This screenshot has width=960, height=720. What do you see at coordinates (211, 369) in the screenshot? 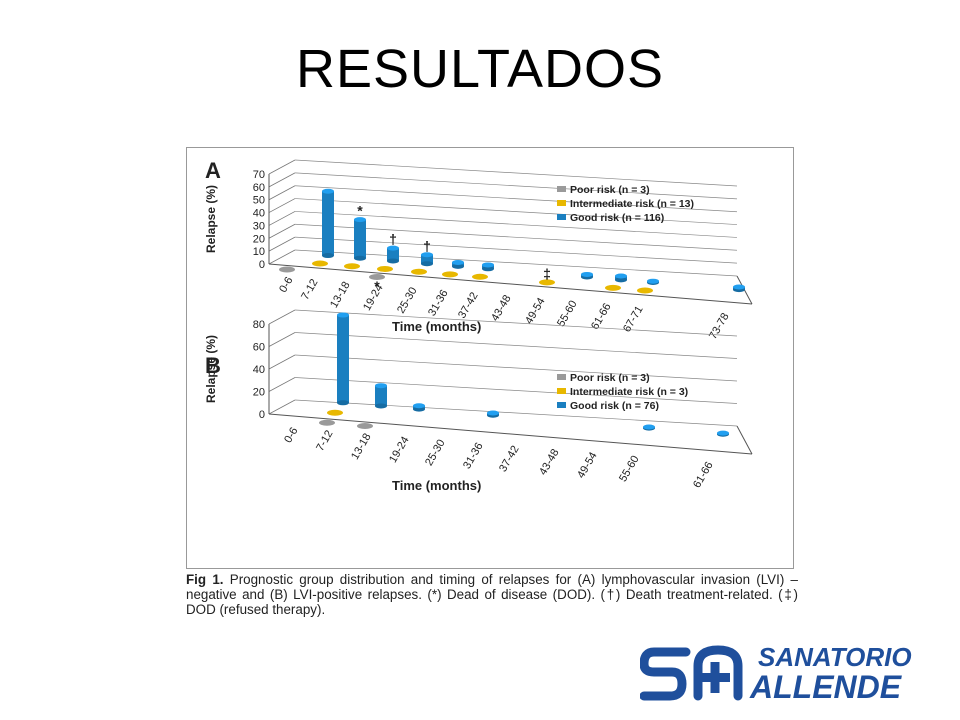
I see `y-axis-label: Relapse (%)` at bounding box center [211, 369].